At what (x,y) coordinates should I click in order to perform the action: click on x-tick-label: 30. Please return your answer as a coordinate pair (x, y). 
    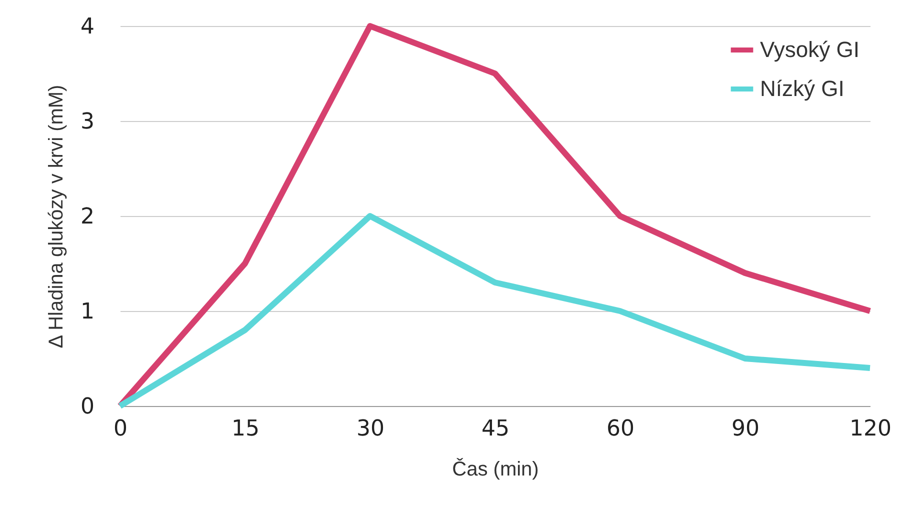
    Looking at the image, I should click on (370, 429).